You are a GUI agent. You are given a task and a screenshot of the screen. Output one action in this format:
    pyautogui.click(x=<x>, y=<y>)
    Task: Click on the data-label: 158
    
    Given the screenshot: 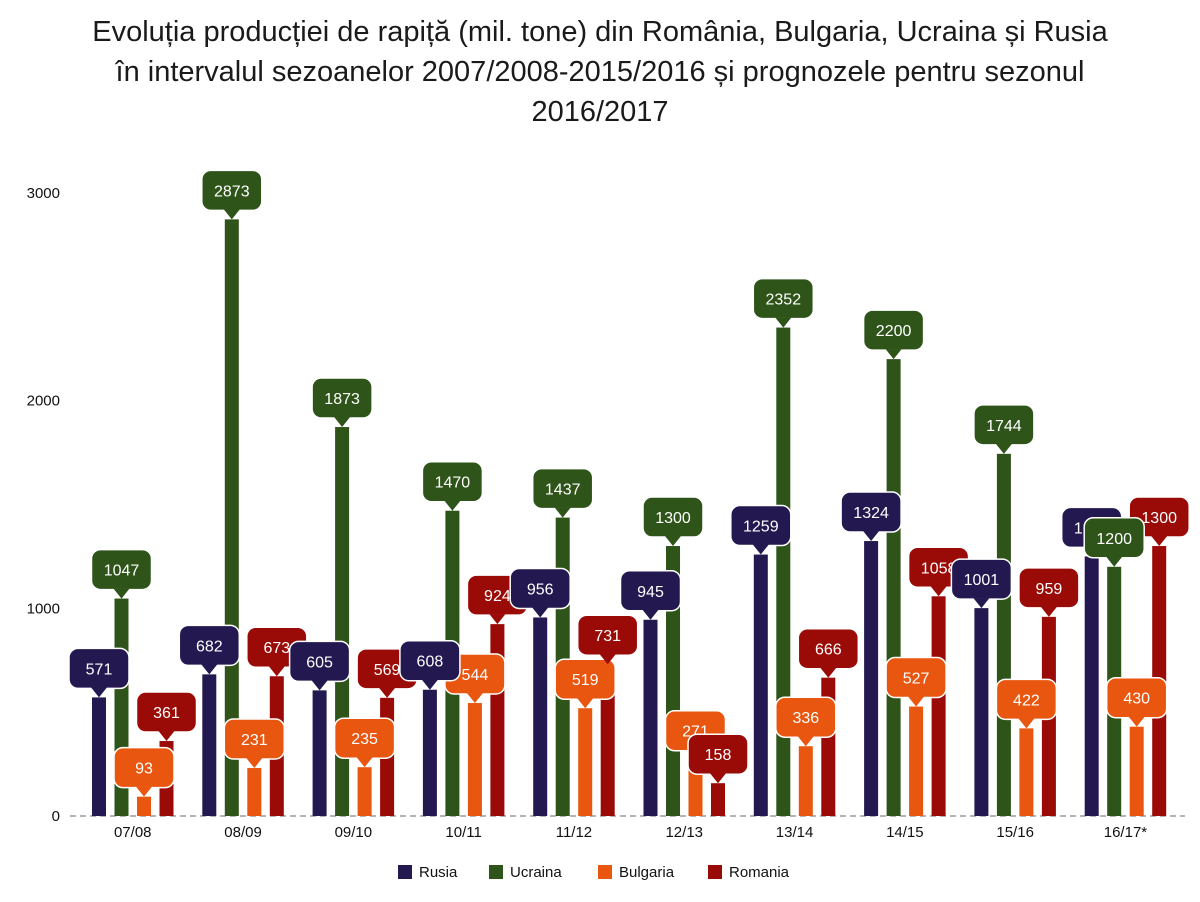 What is the action you would take?
    pyautogui.click(x=718, y=758)
    